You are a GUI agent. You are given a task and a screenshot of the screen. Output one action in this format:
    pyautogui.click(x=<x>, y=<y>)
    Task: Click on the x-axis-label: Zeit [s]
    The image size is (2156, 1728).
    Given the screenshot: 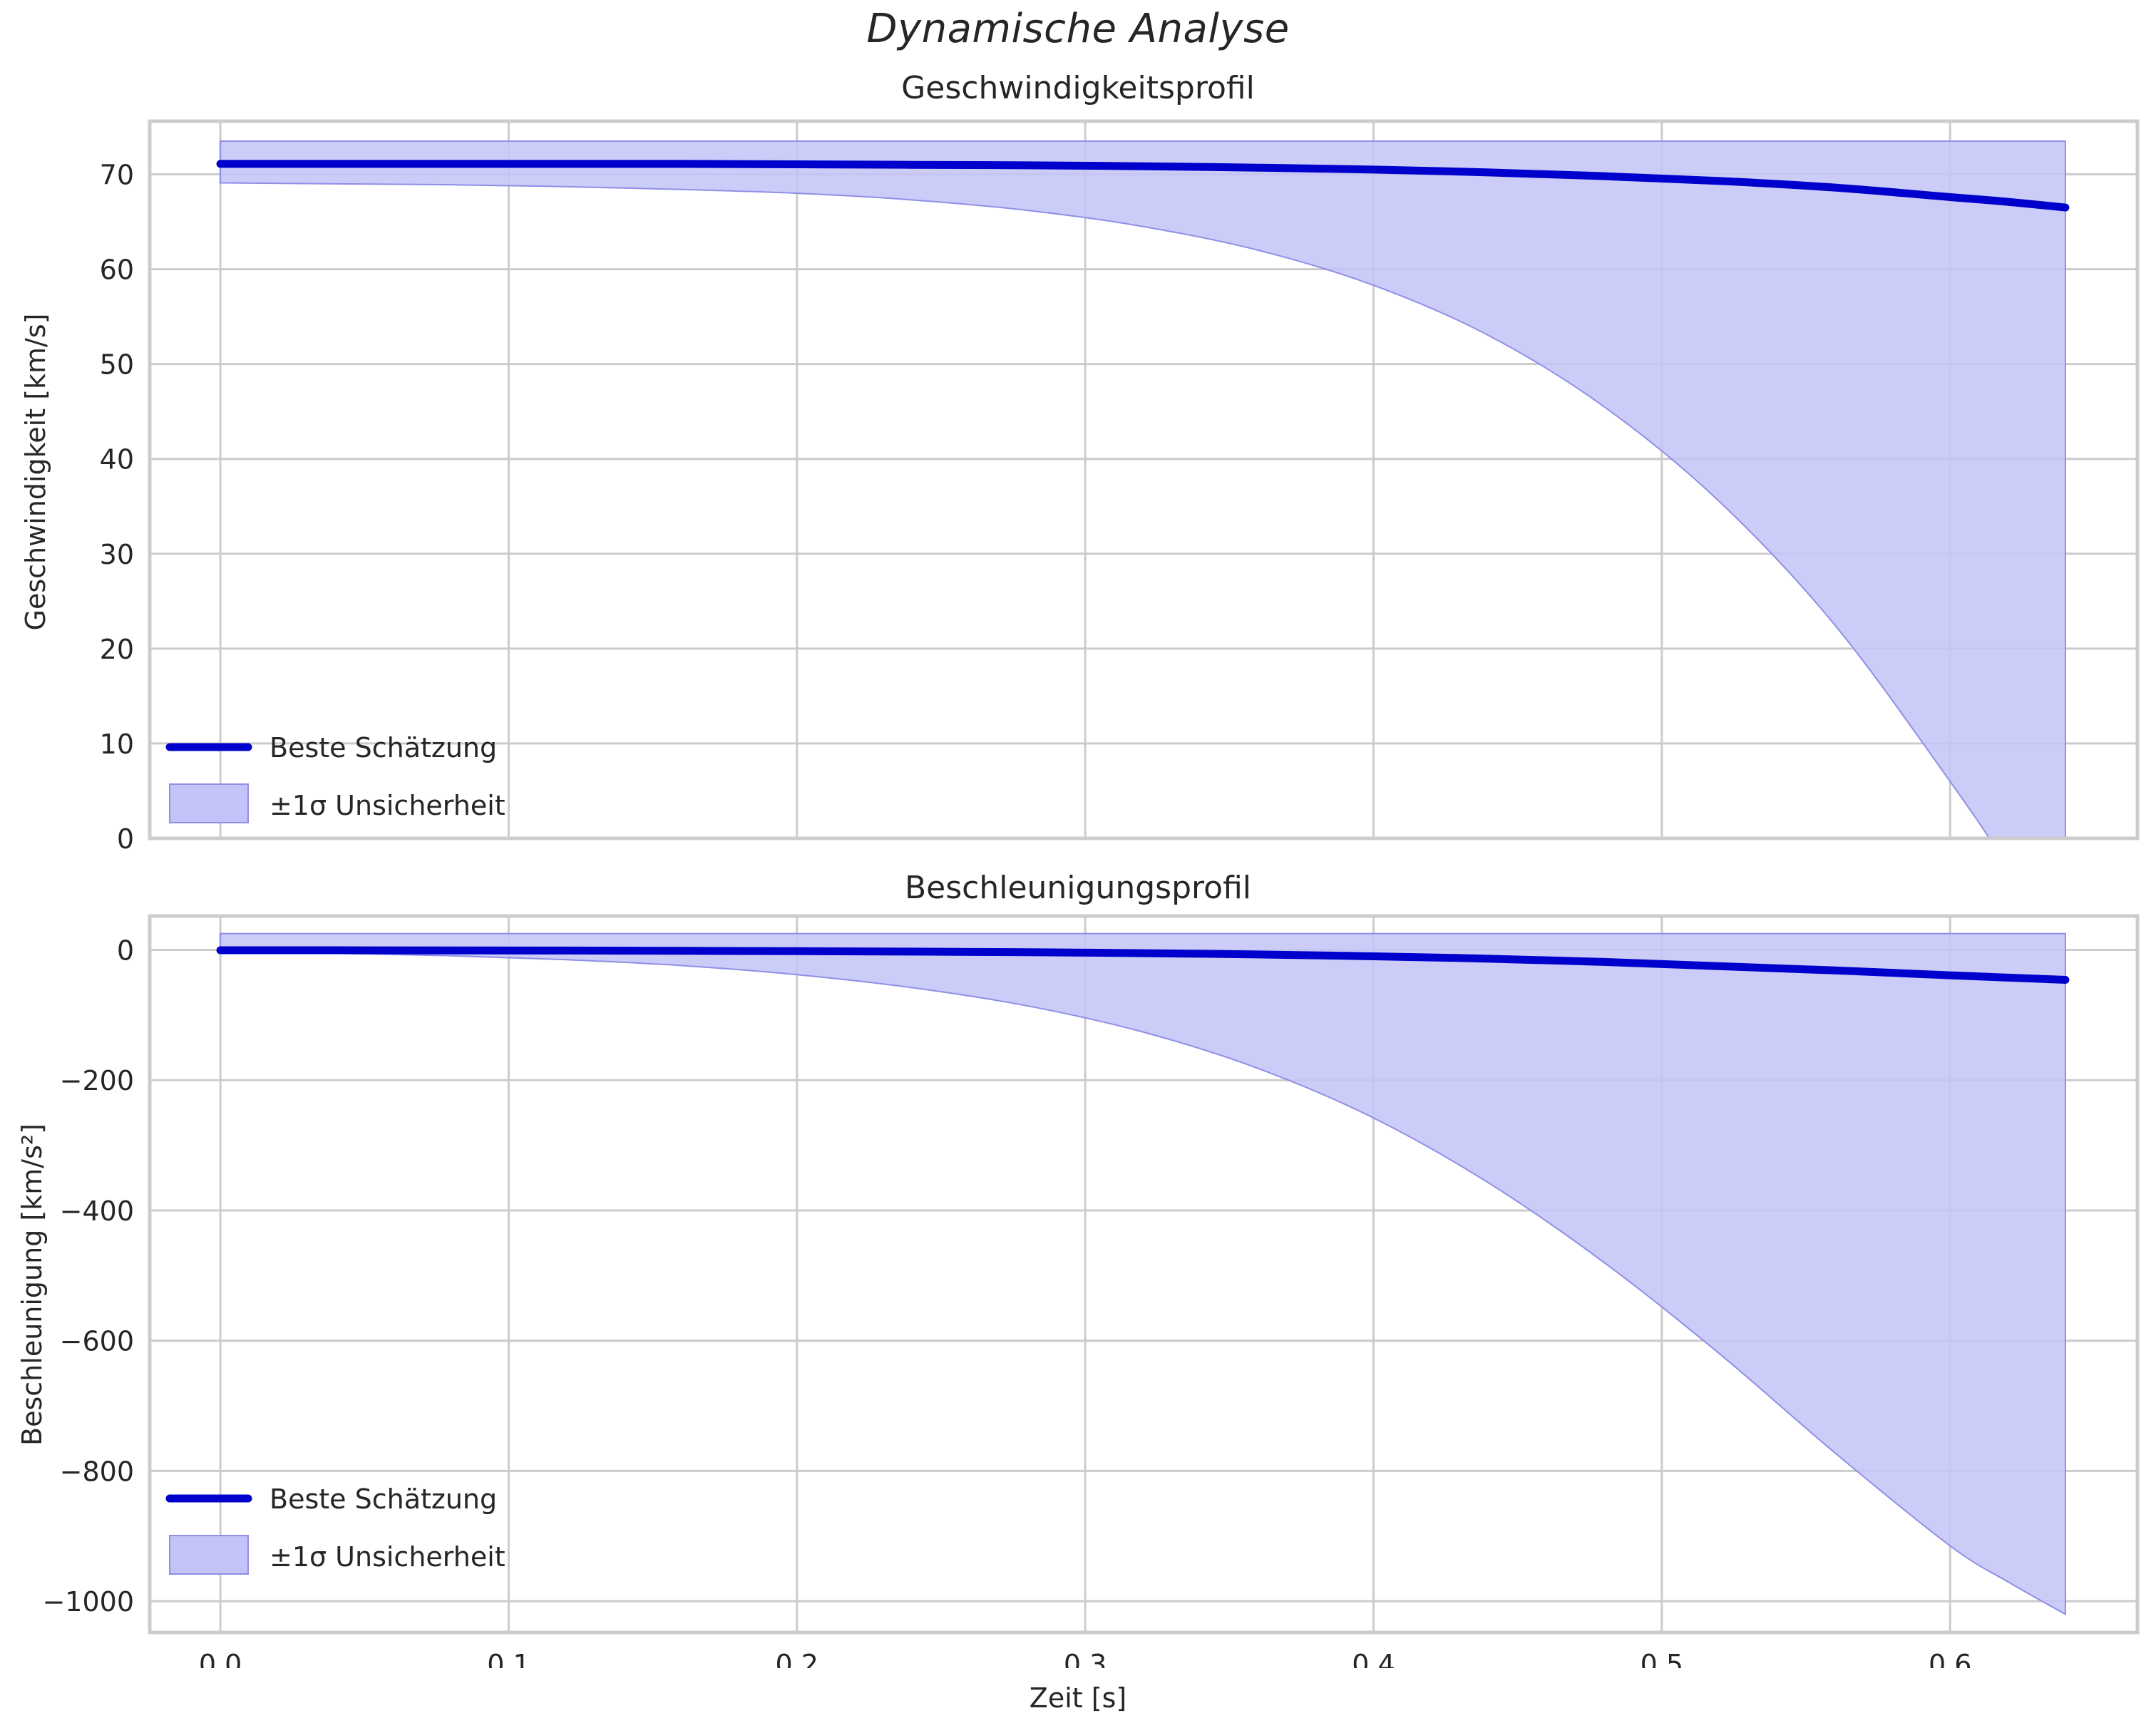 What is the action you would take?
    pyautogui.click(x=1078, y=1698)
    